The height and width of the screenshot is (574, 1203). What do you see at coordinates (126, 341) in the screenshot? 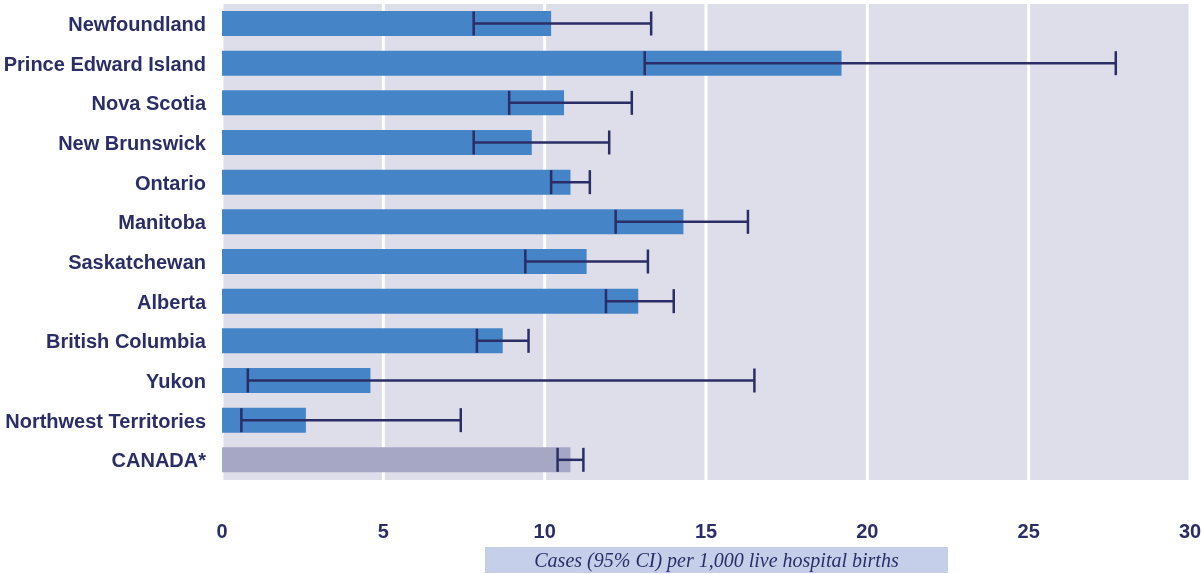
I see `y-tick-label: British Columbia` at bounding box center [126, 341].